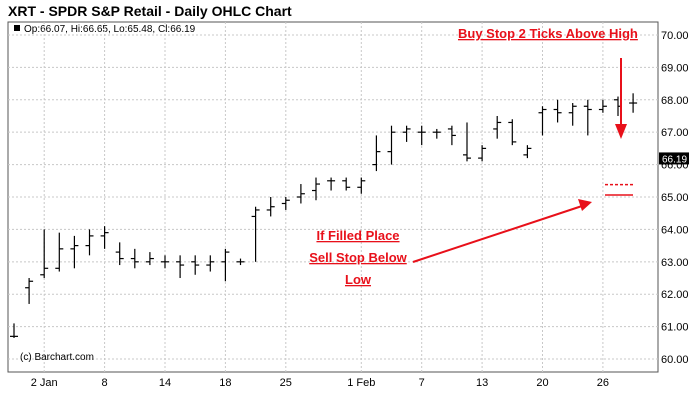 Image resolution: width=700 pixels, height=411 pixels. I want to click on chart-title: XRT - SPDR S&P Retail - Daily OHLC Chart, so click(150, 11).